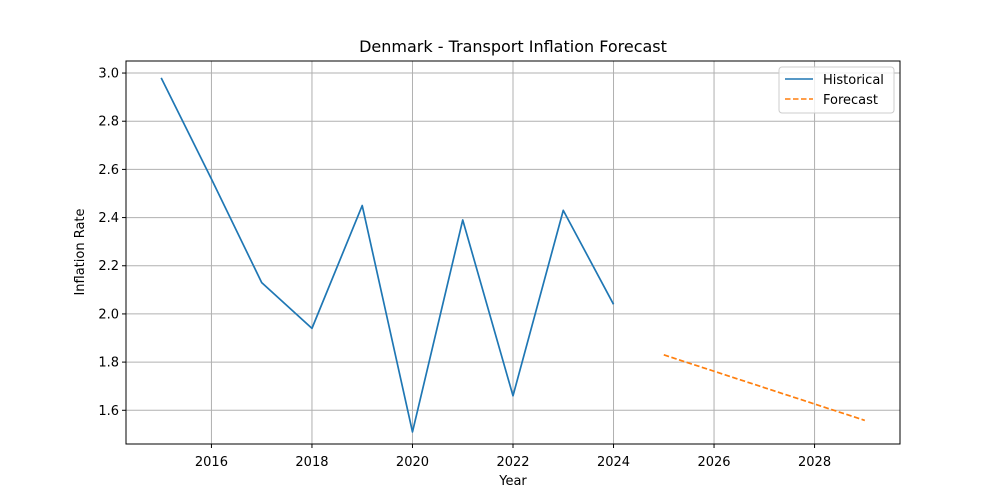 Image resolution: width=1000 pixels, height=500 pixels. Describe the element at coordinates (80, 251) in the screenshot. I see `y-axis-title: Inflation Rate` at that location.